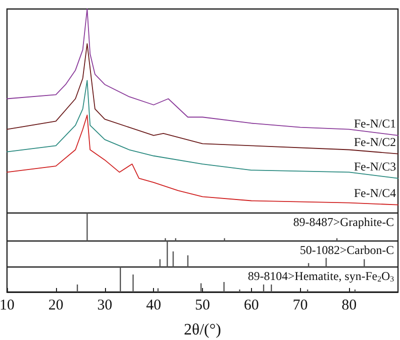 The image size is (400, 340). I want to click on x-tick-label: 30, so click(104, 306).